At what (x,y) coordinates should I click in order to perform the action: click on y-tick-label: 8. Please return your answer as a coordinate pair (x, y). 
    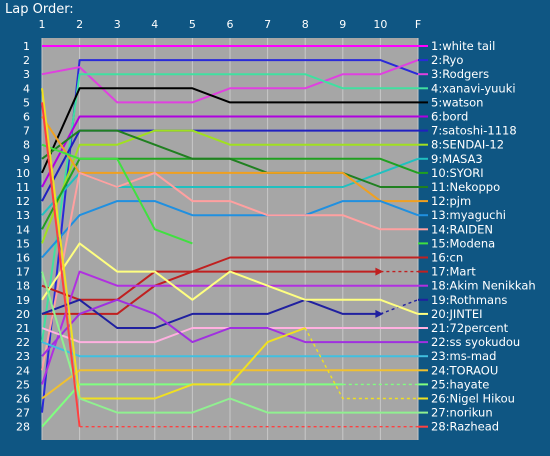
    Looking at the image, I should click on (26, 145).